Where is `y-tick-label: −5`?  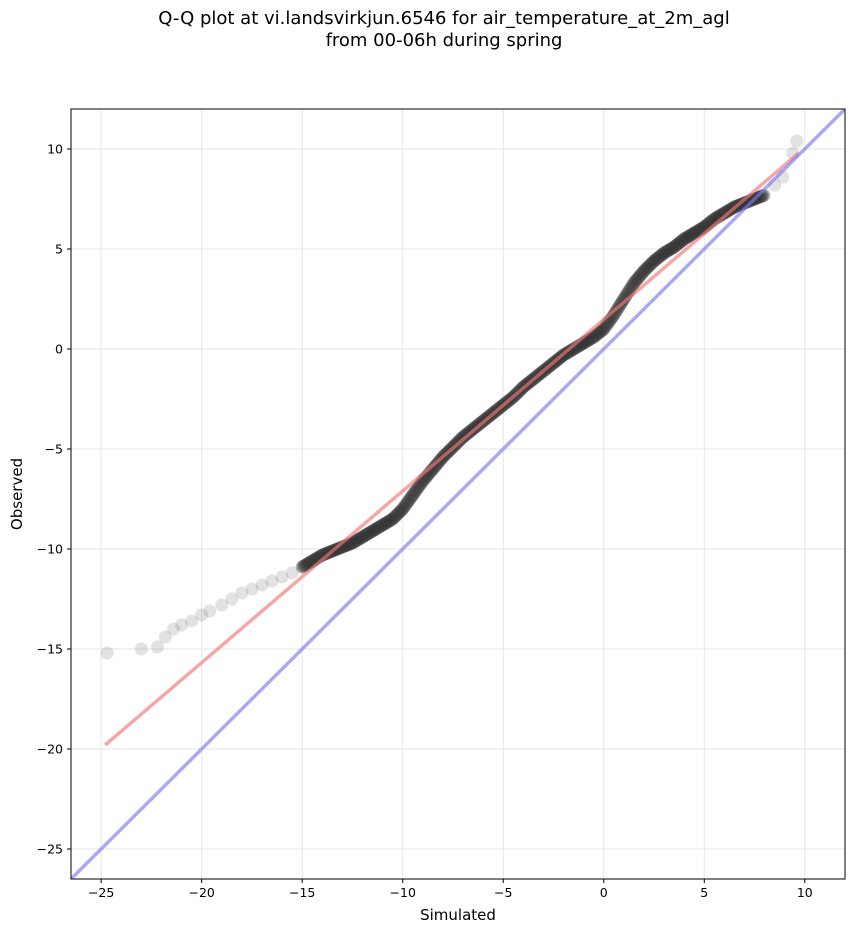 y-tick-label: −5 is located at coordinates (54, 449).